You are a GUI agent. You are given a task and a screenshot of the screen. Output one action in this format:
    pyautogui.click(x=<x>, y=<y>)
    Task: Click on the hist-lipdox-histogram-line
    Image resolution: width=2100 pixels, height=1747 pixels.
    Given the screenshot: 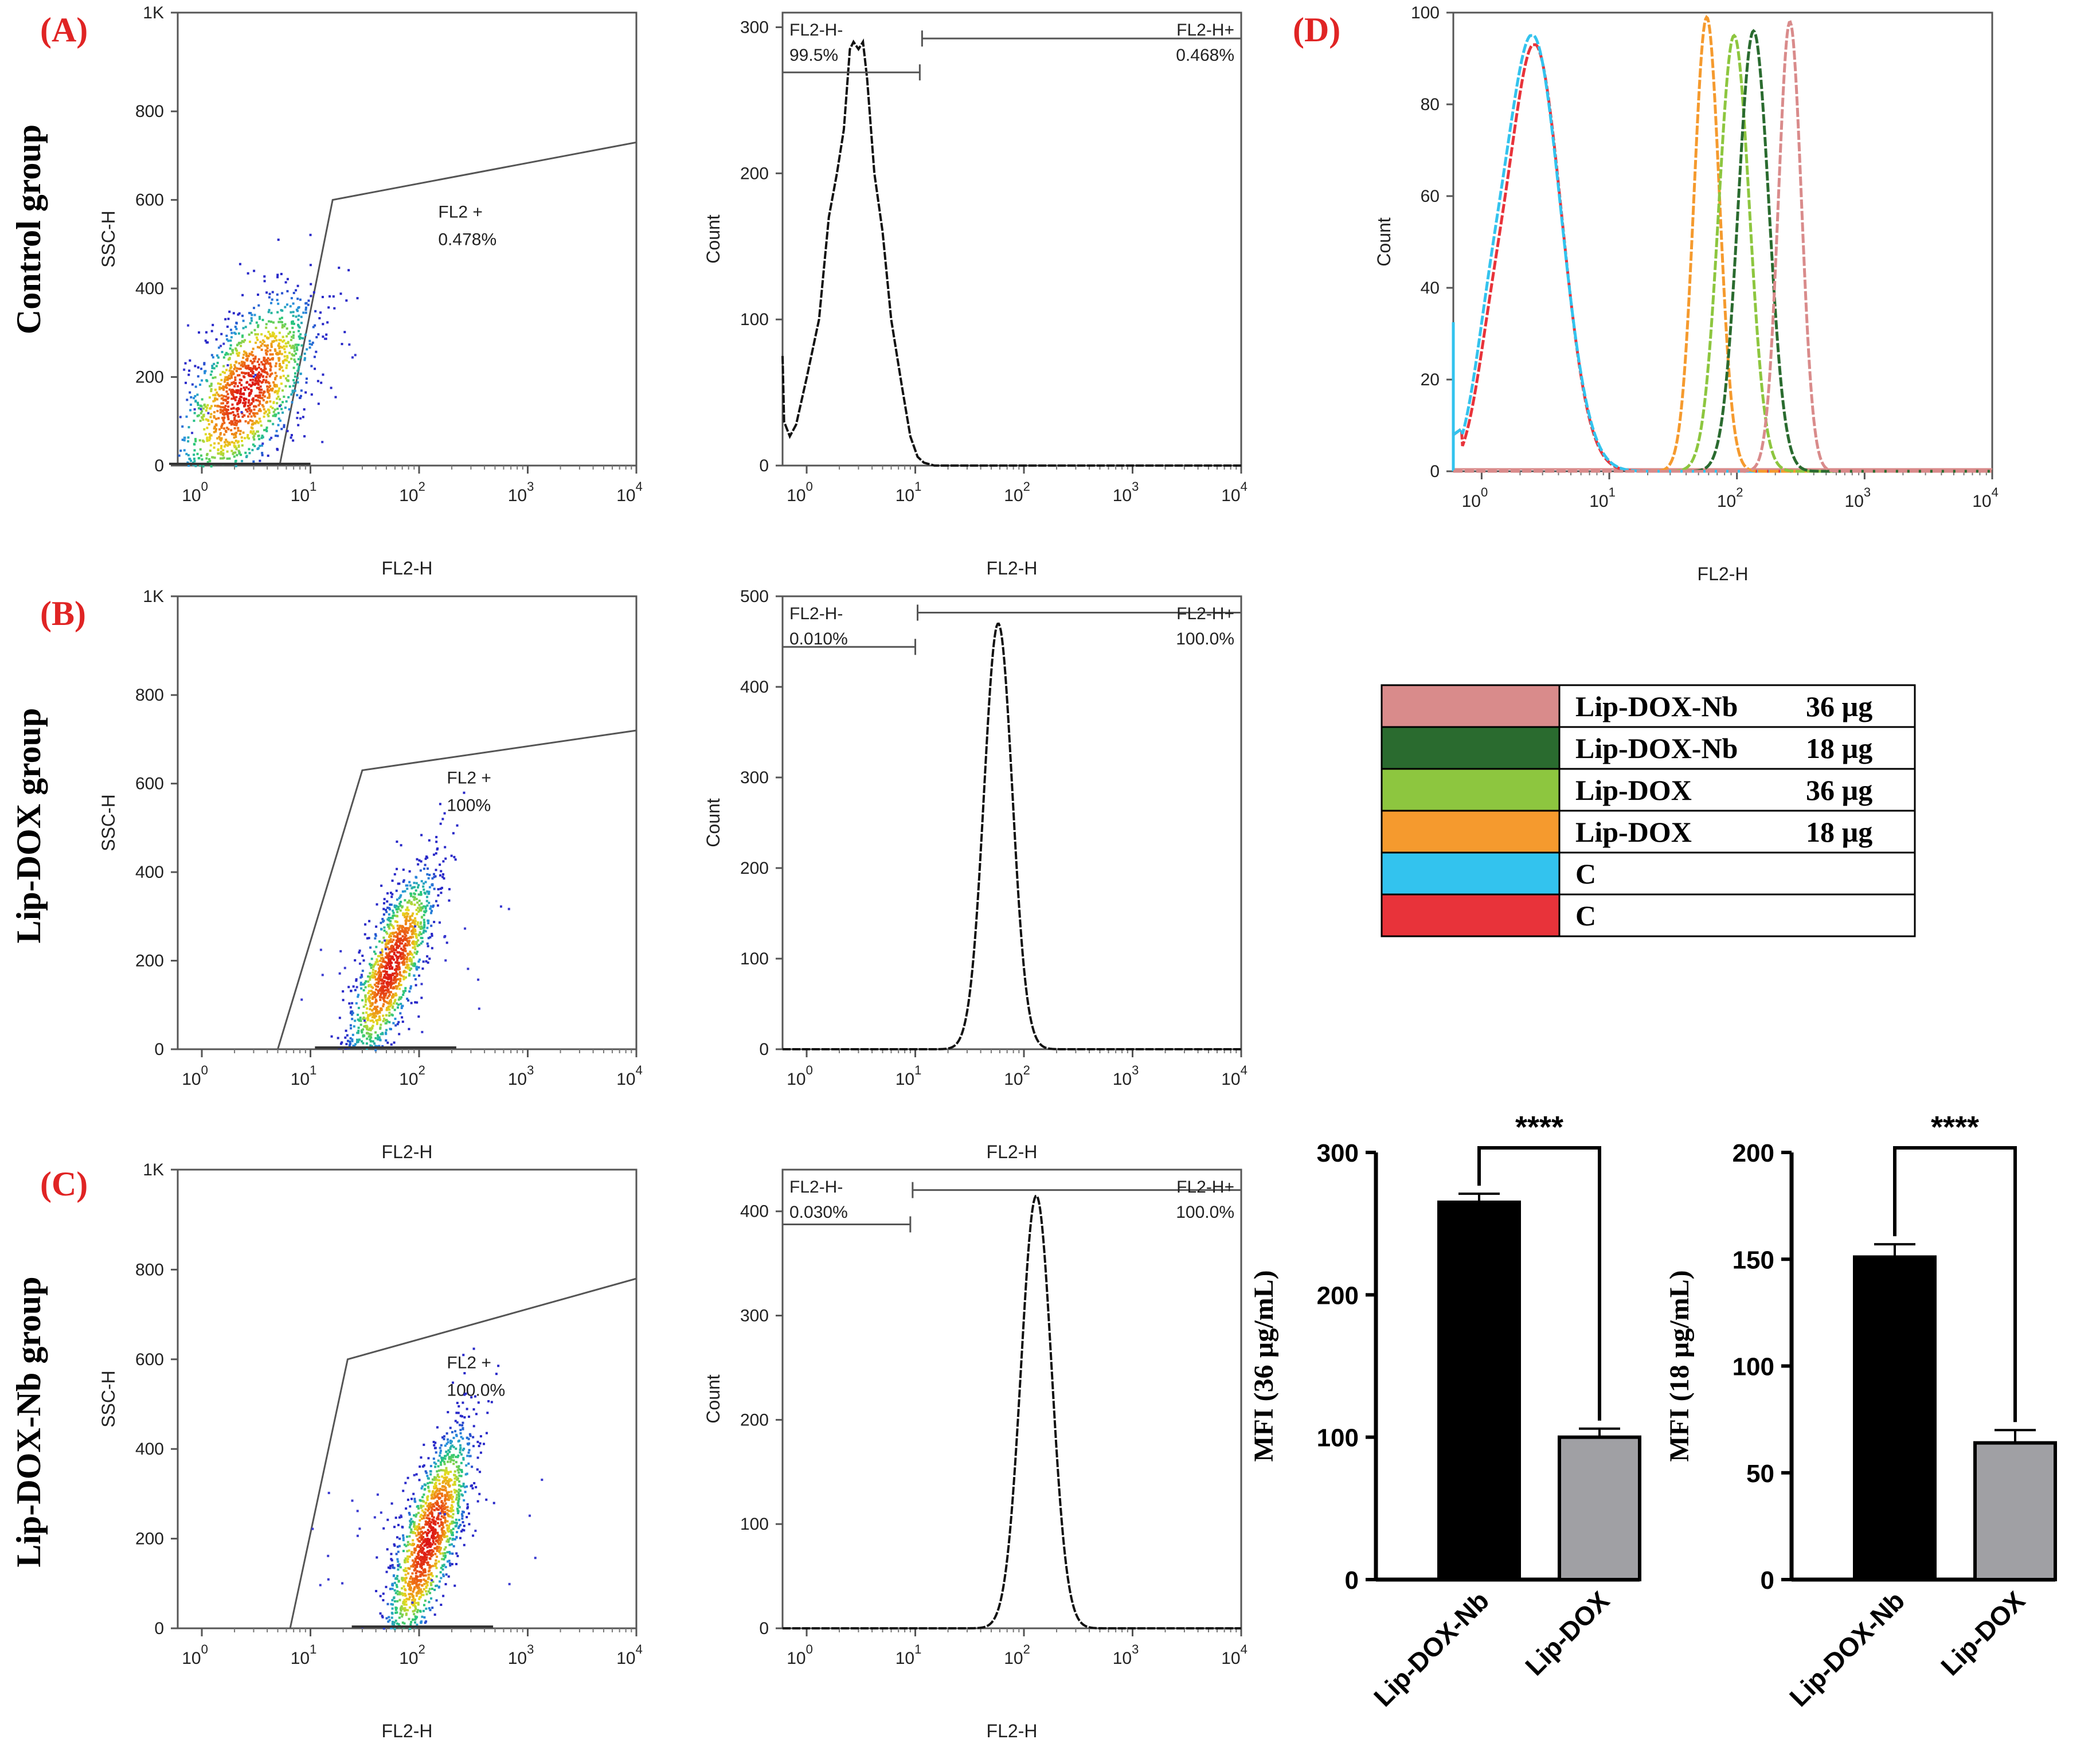 What is the action you would take?
    pyautogui.click(x=1012, y=836)
    